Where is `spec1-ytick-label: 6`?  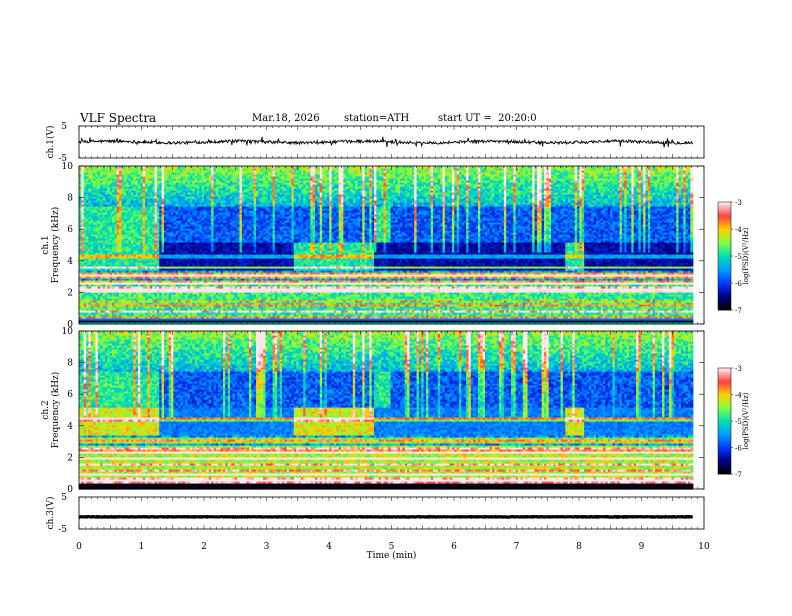
spec1-ytick-label: 6 is located at coordinates (70, 230).